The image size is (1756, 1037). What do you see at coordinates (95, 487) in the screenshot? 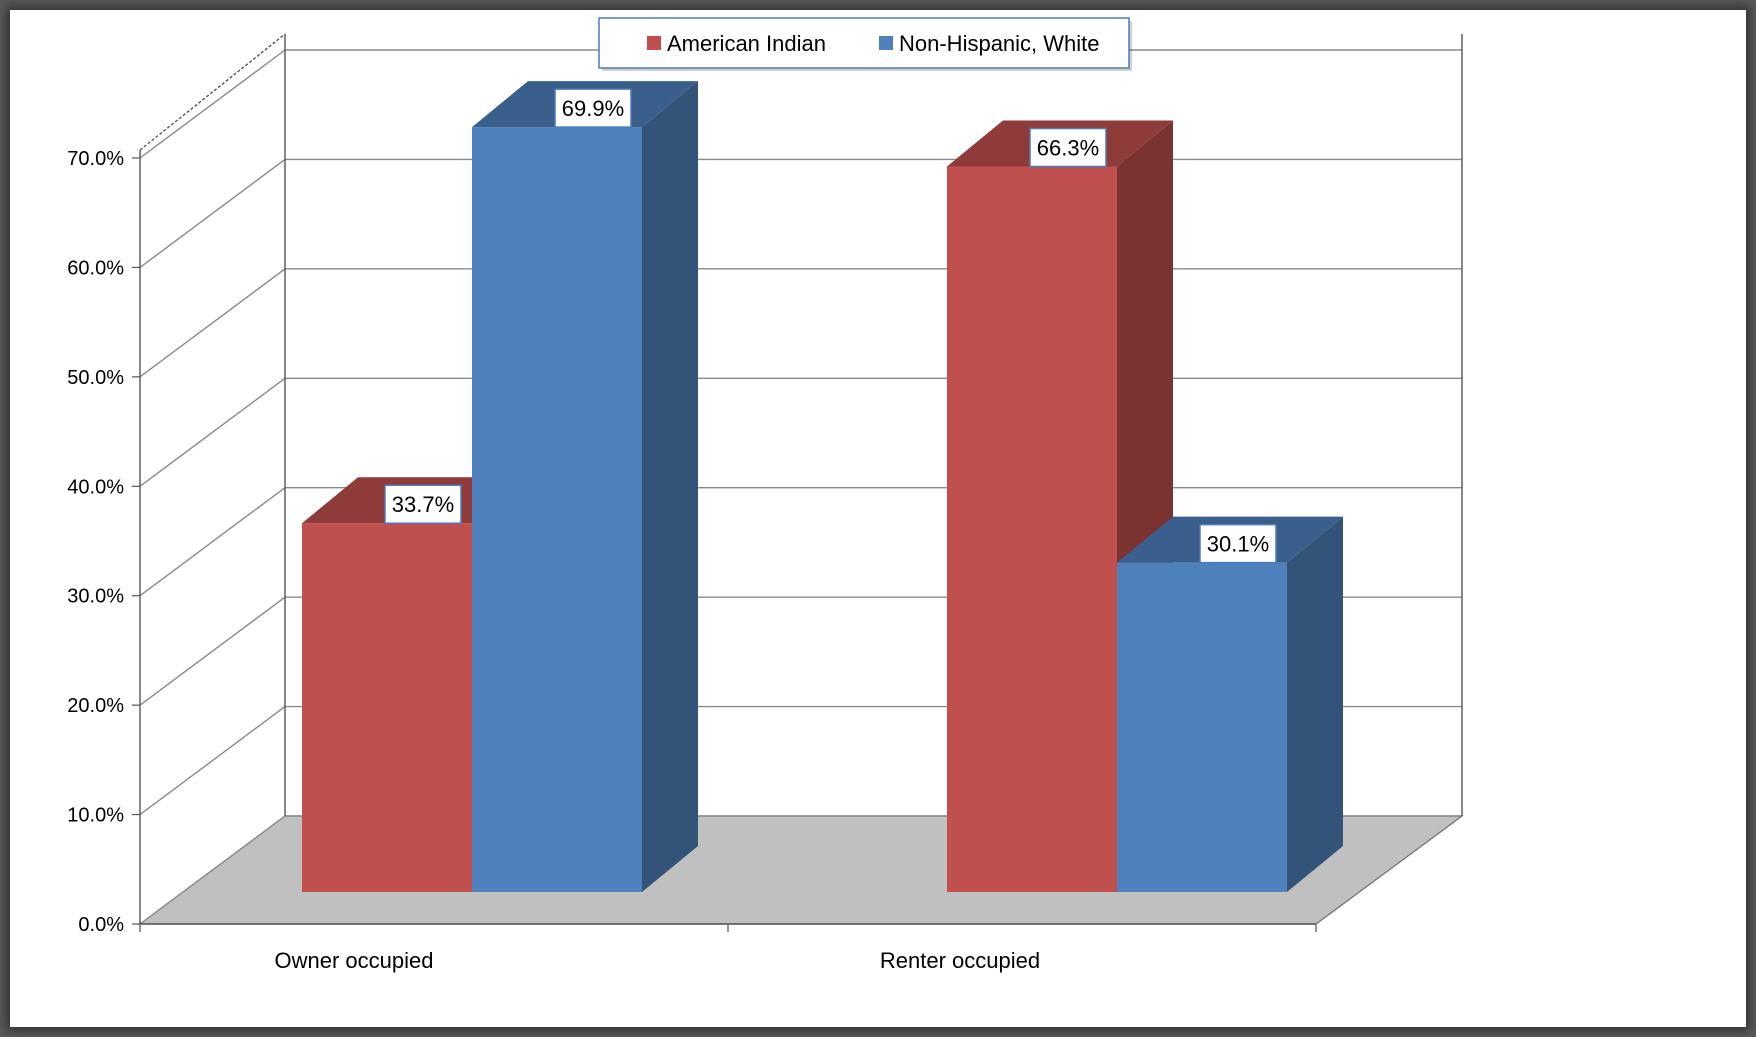
I see `y-tick-label: 40.0%` at bounding box center [95, 487].